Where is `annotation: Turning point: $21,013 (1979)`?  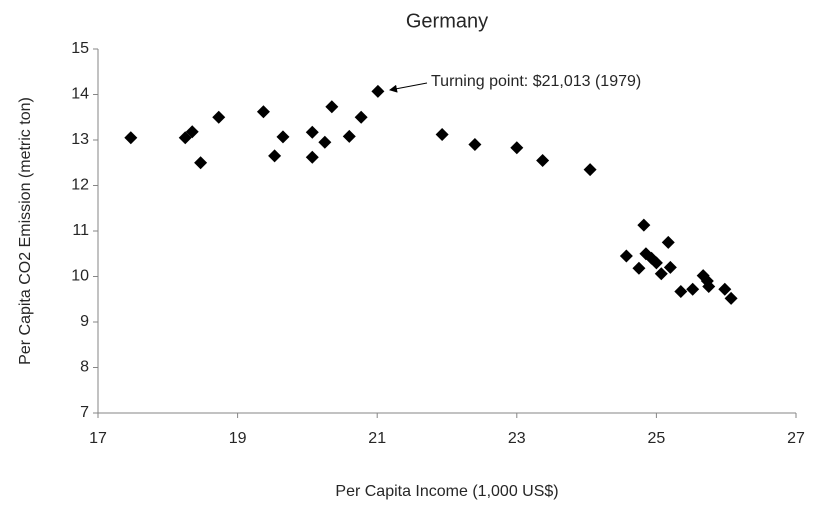 annotation: Turning point: $21,013 (1979) is located at coordinates (536, 81).